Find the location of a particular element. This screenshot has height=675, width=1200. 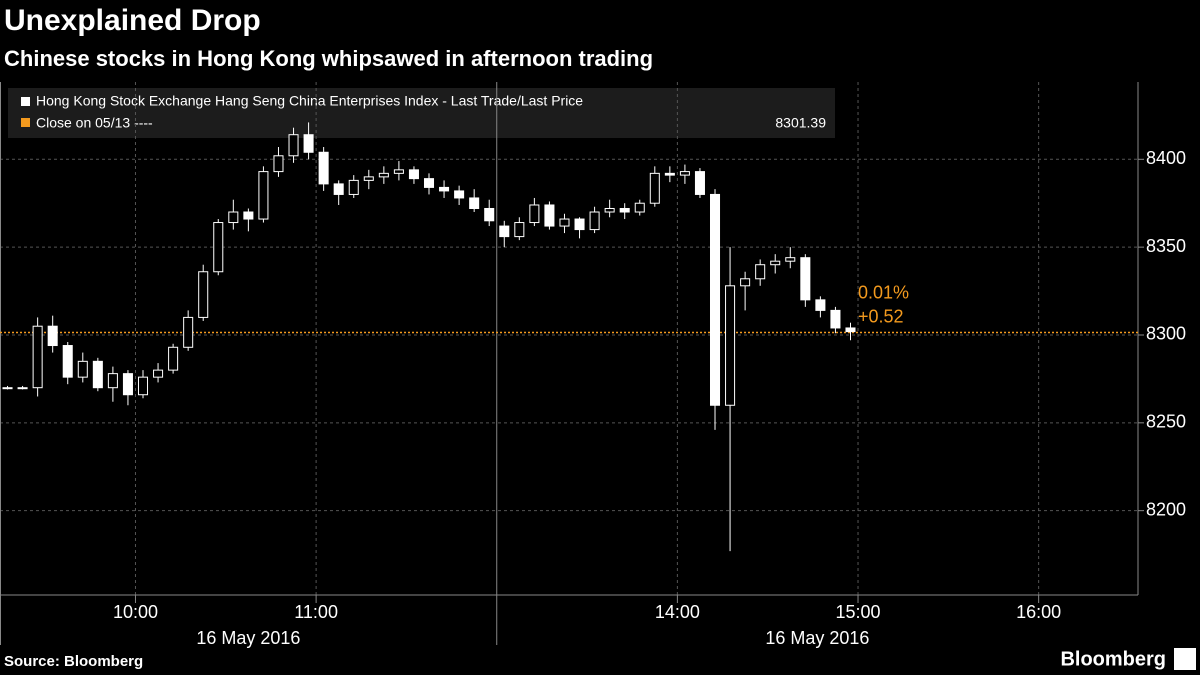

legend-box is located at coordinates (421, 113).